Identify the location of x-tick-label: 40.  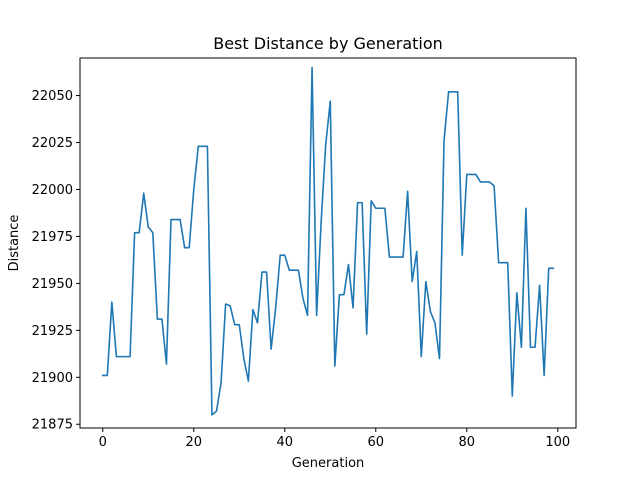
(284, 442).